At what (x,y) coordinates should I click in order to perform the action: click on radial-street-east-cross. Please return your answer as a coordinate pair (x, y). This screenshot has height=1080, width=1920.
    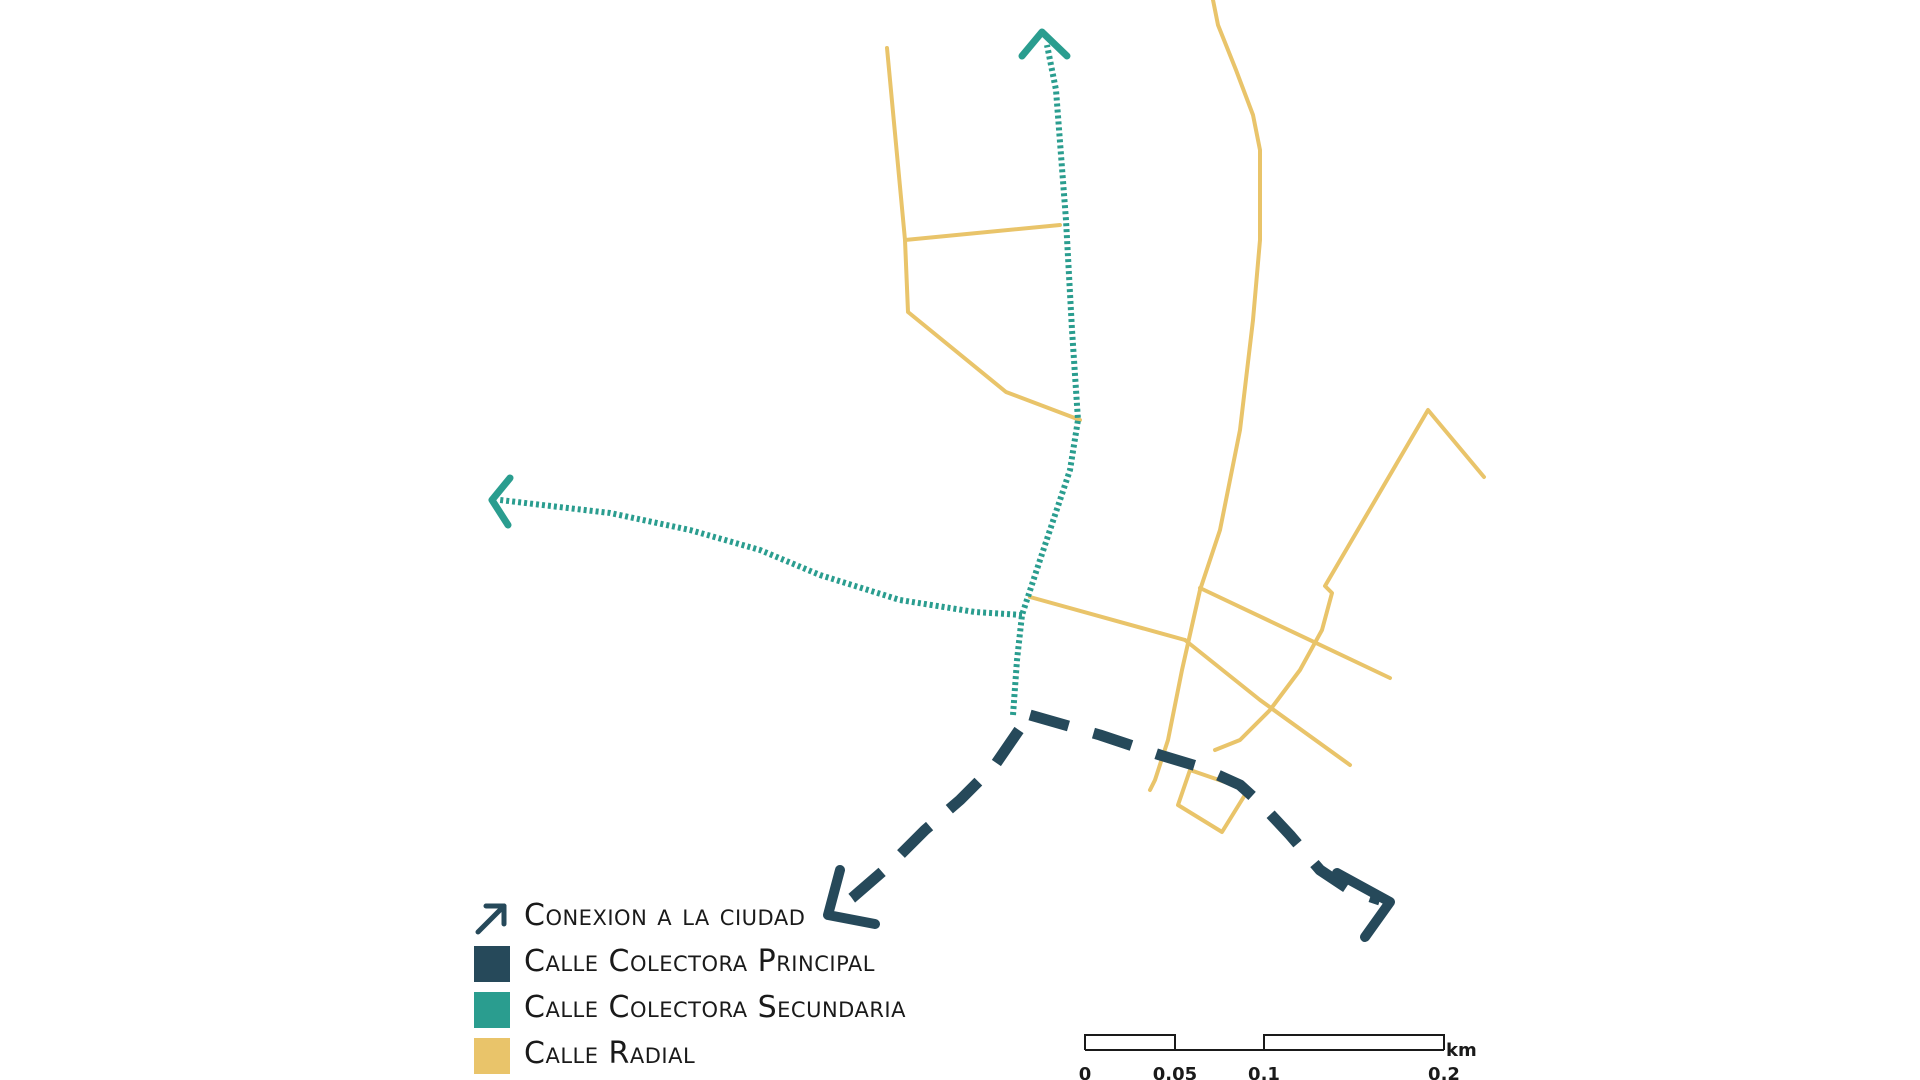
    Looking at the image, I should click on (1295, 633).